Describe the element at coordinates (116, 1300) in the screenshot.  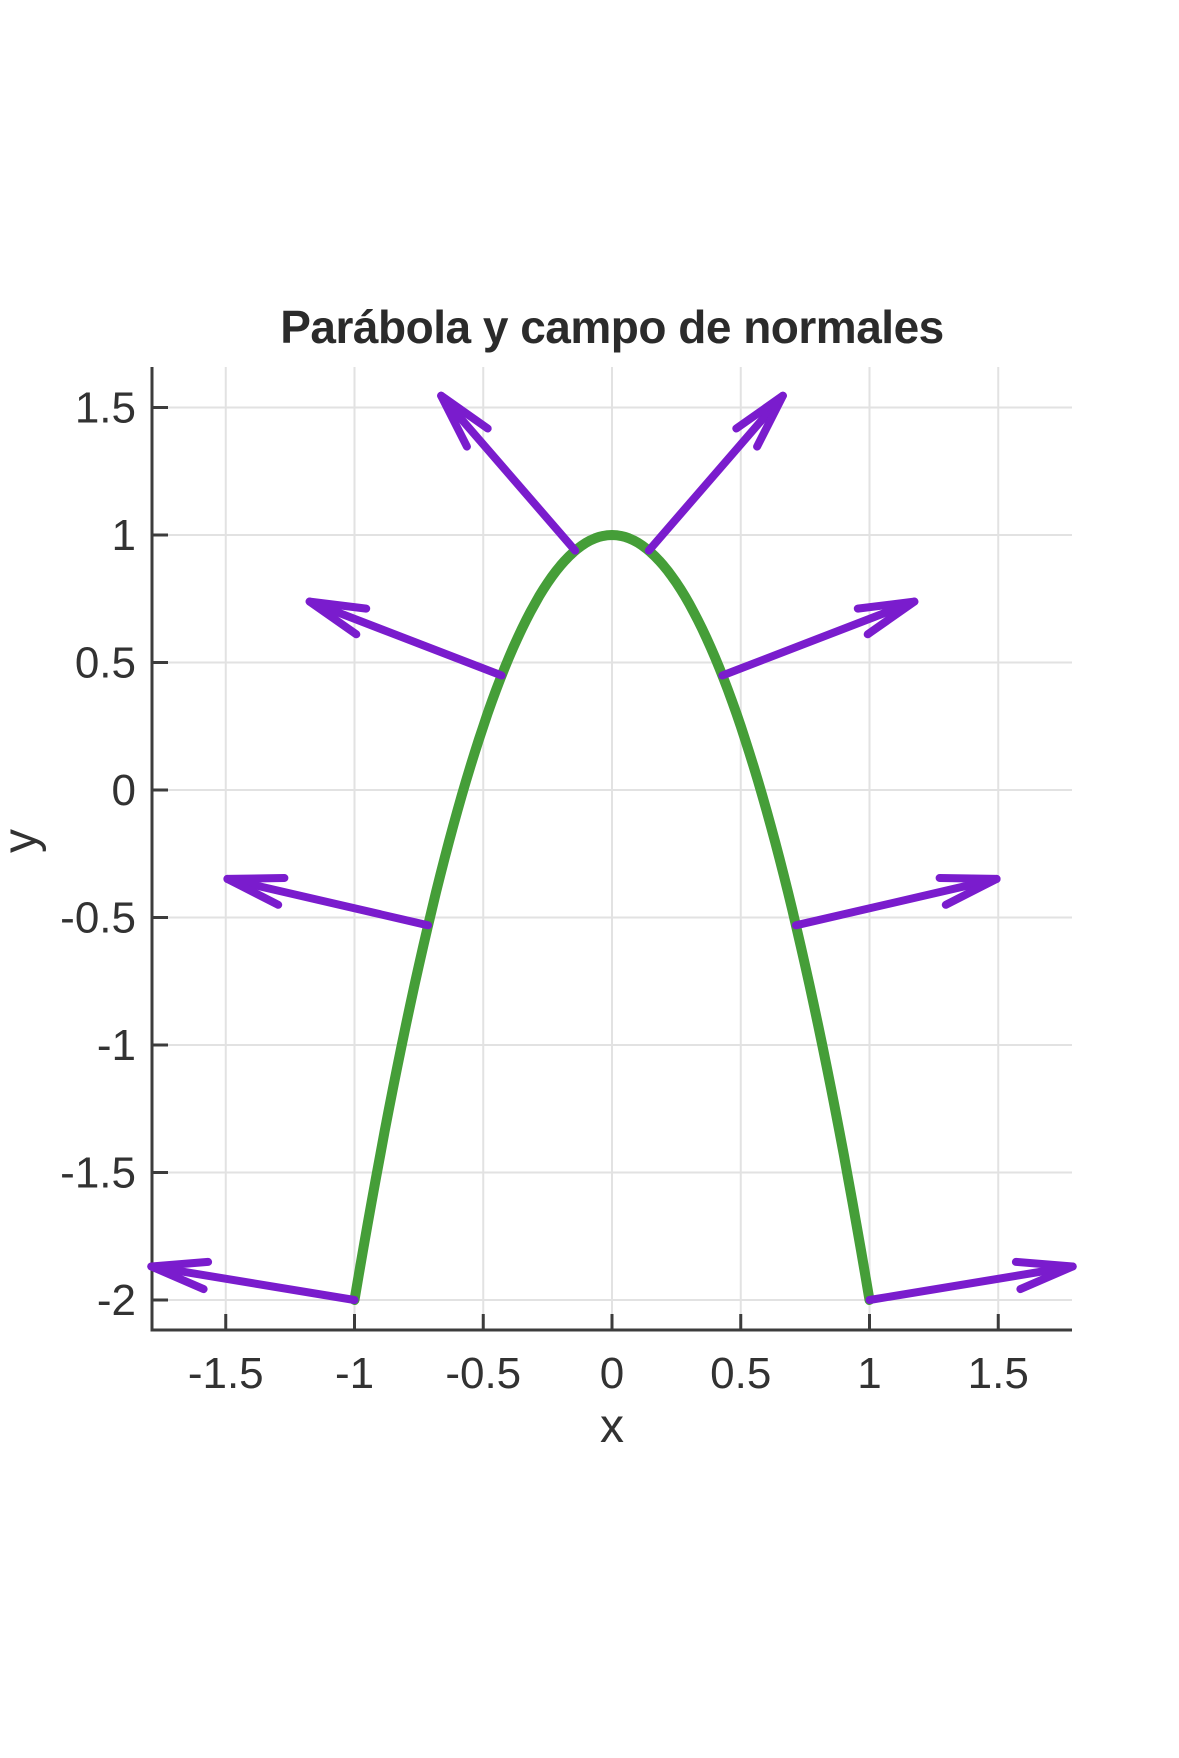
I see `y-tick-label: -2` at that location.